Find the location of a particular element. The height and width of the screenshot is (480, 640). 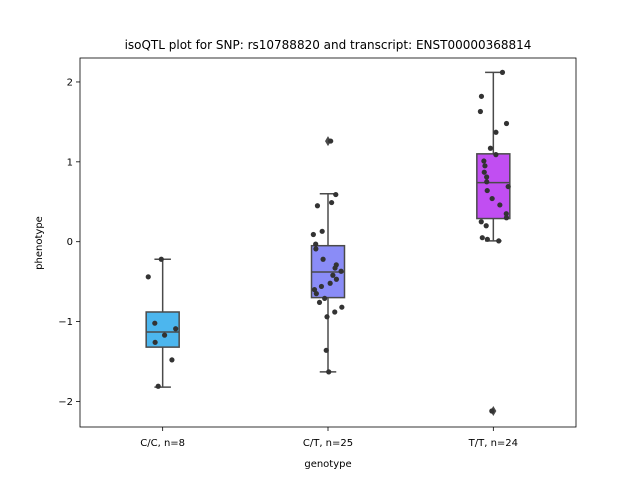

y-tick-label: 0 is located at coordinates (70, 242).